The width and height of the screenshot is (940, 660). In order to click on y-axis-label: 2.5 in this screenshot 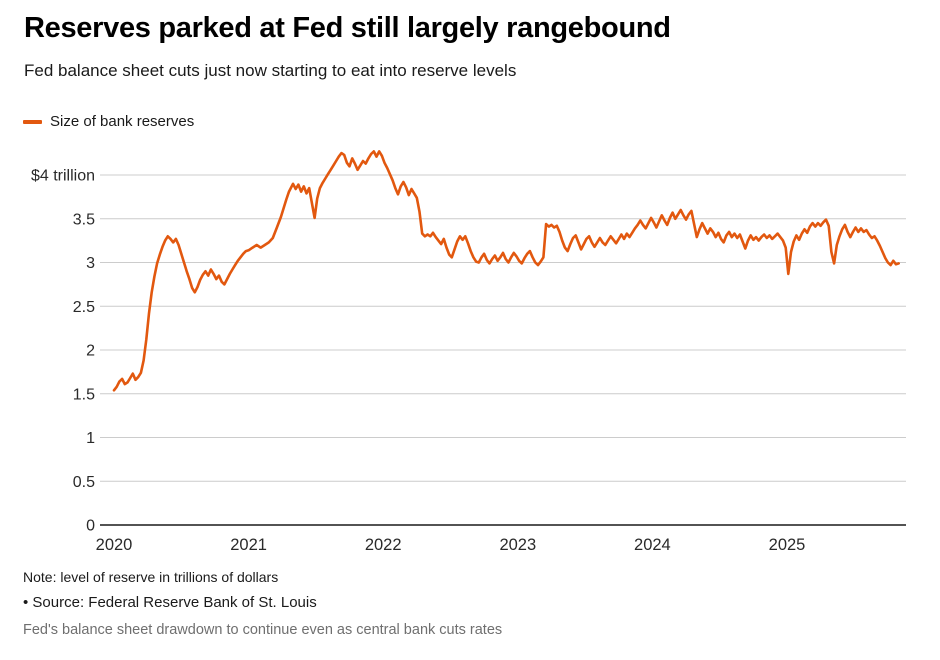, I will do `click(84, 307)`.